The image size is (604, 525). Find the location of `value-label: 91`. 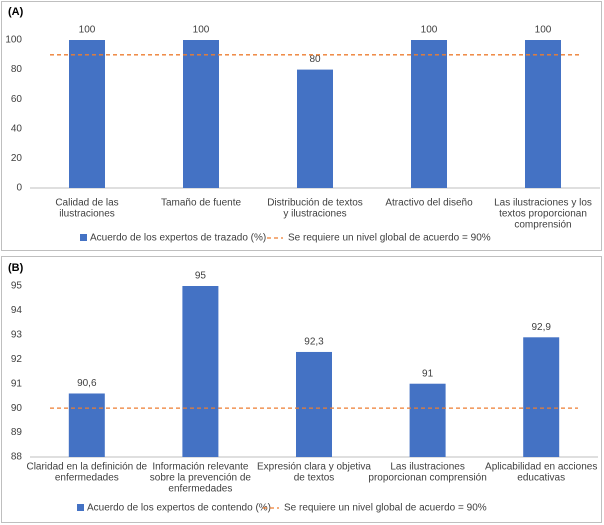

value-label: 91 is located at coordinates (428, 373).